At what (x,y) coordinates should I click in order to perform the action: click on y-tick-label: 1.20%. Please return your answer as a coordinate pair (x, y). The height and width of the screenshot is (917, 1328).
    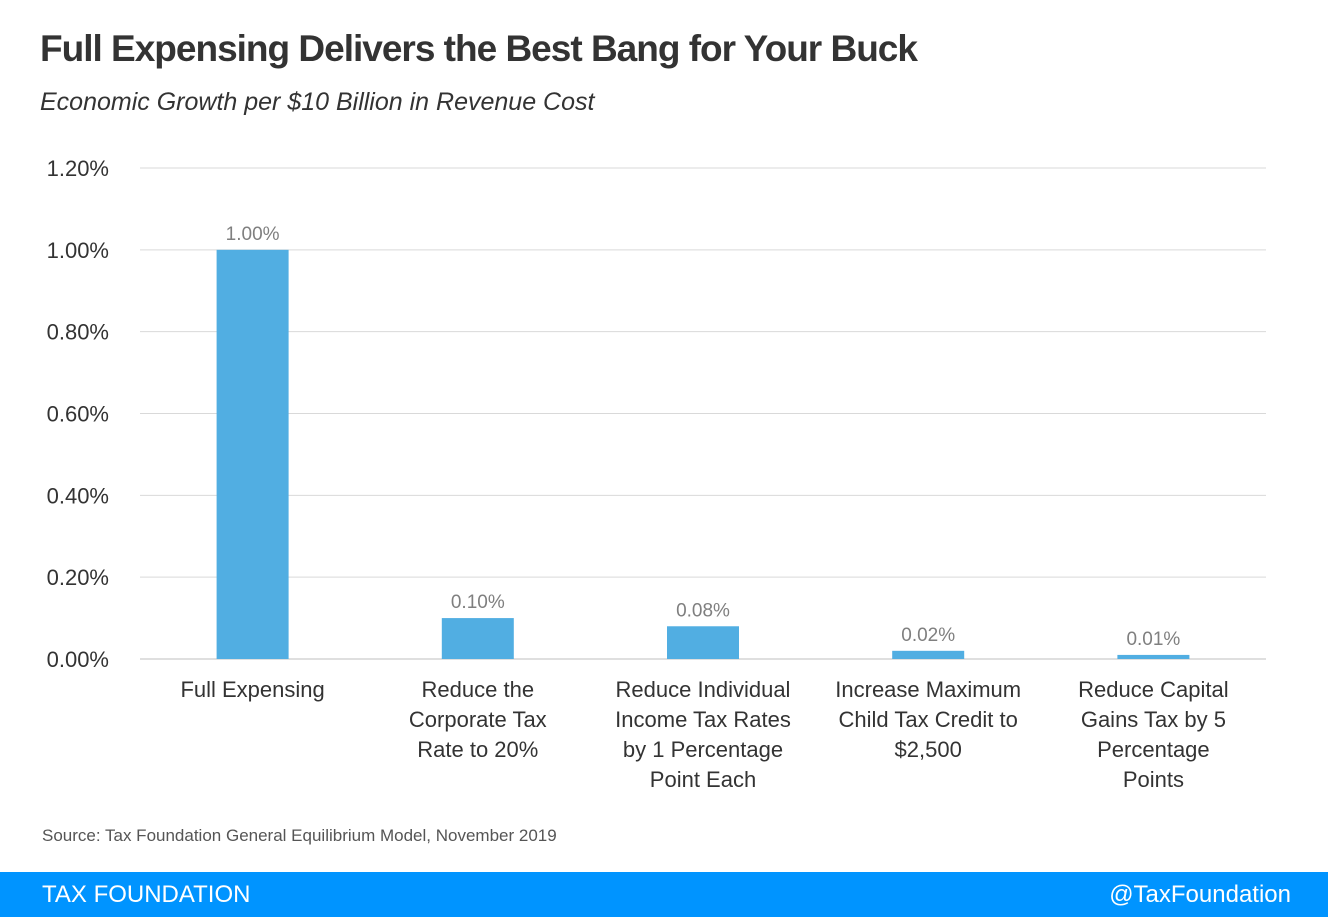
    Looking at the image, I should click on (78, 168).